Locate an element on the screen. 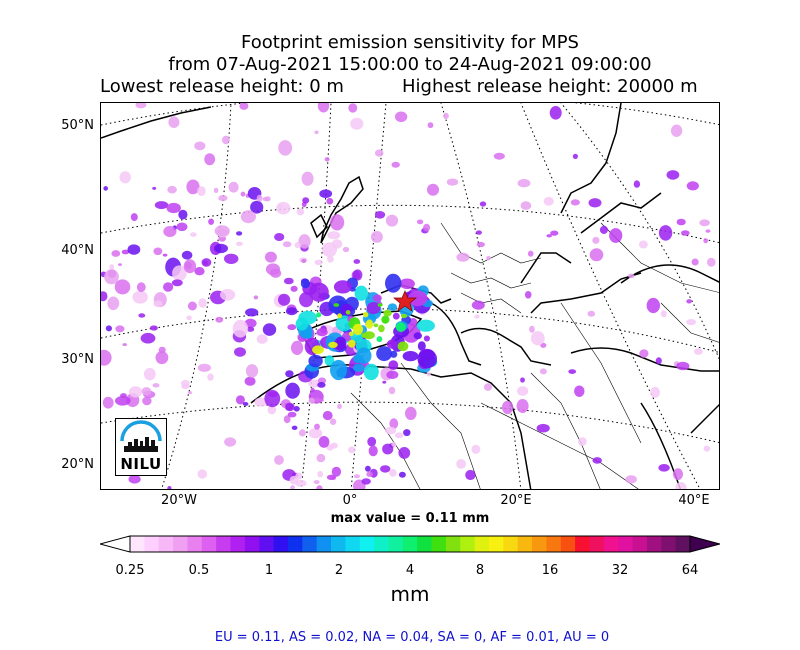  colorbar-tick-3: 2 is located at coordinates (339, 570).